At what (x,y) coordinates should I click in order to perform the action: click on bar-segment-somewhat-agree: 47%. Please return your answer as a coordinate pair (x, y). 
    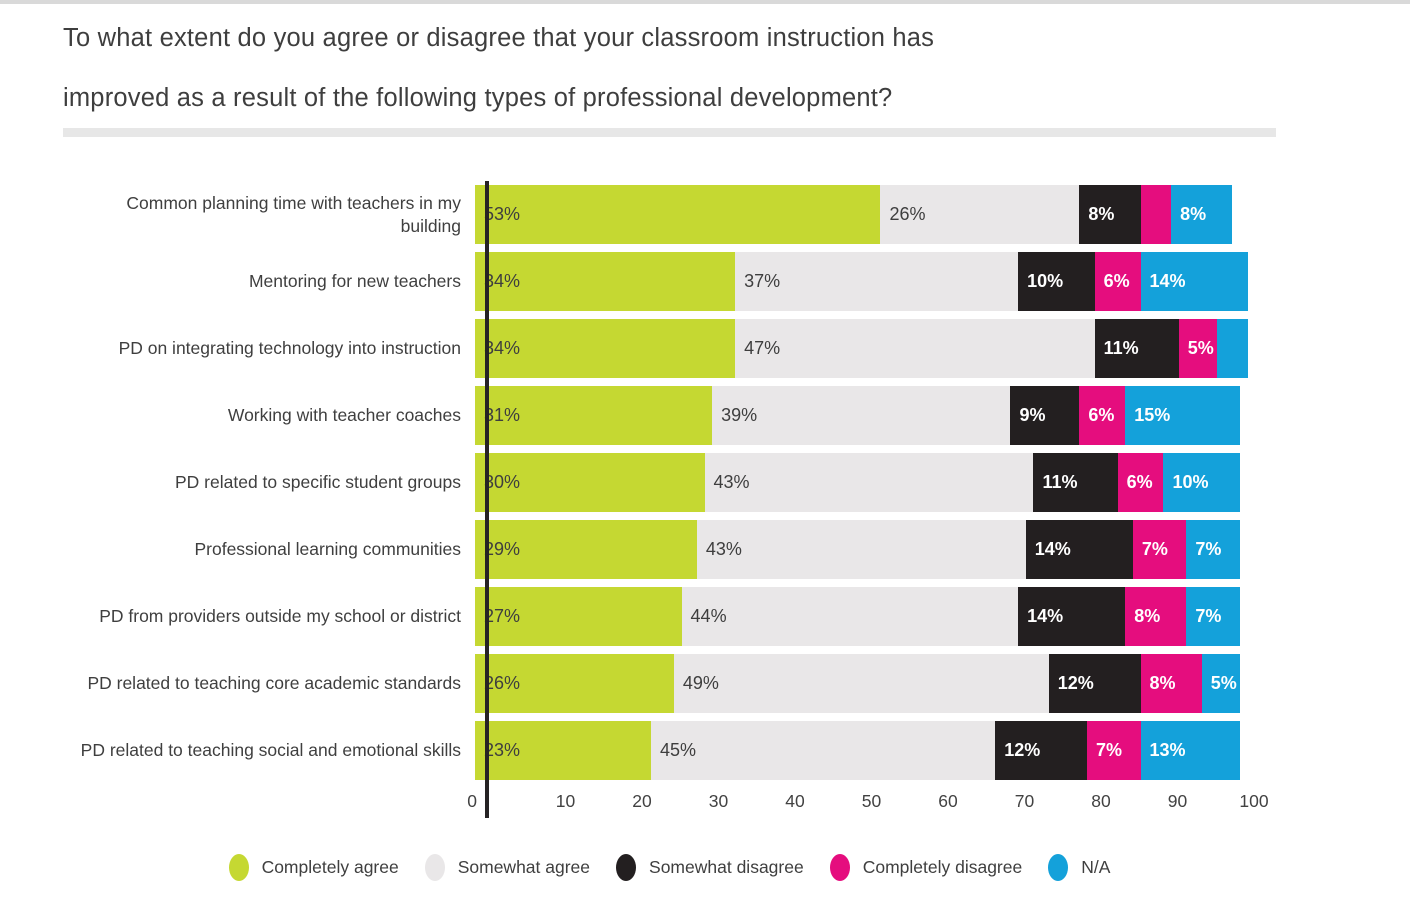
    Looking at the image, I should click on (915, 348).